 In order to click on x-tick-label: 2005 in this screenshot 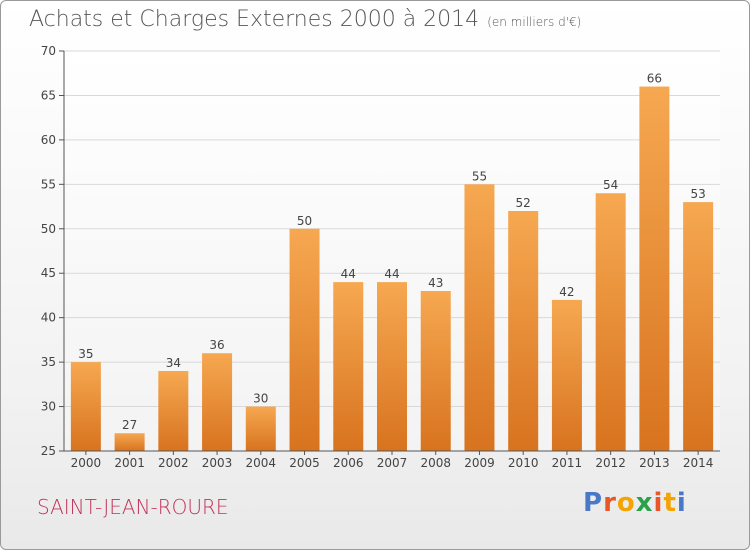, I will do `click(304, 463)`.